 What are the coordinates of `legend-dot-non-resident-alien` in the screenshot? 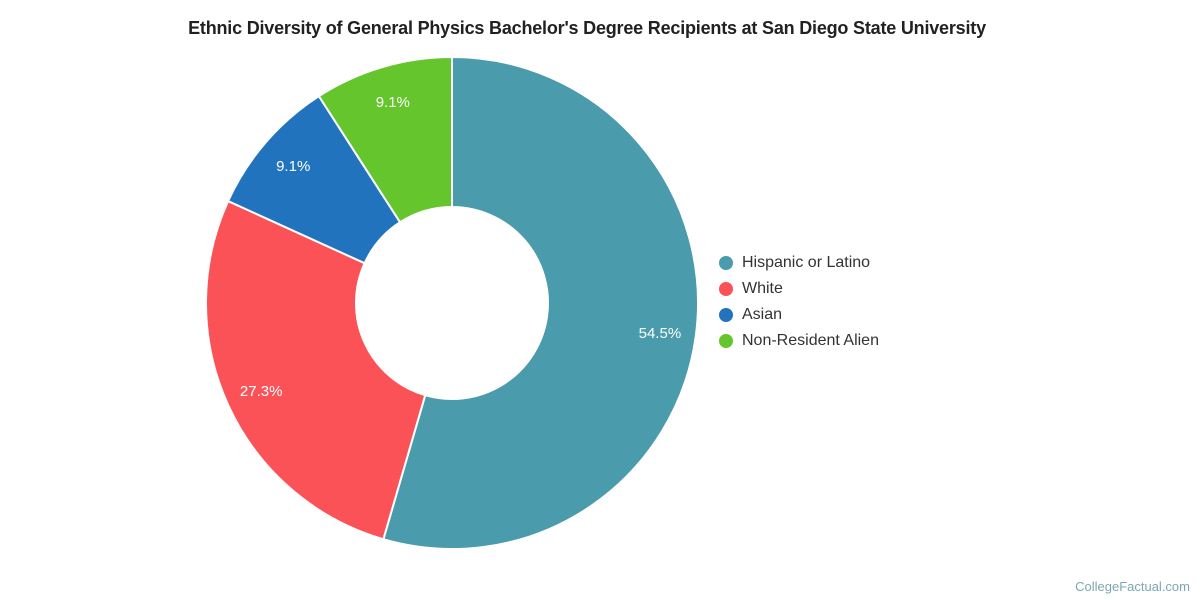 It's located at (726, 341).